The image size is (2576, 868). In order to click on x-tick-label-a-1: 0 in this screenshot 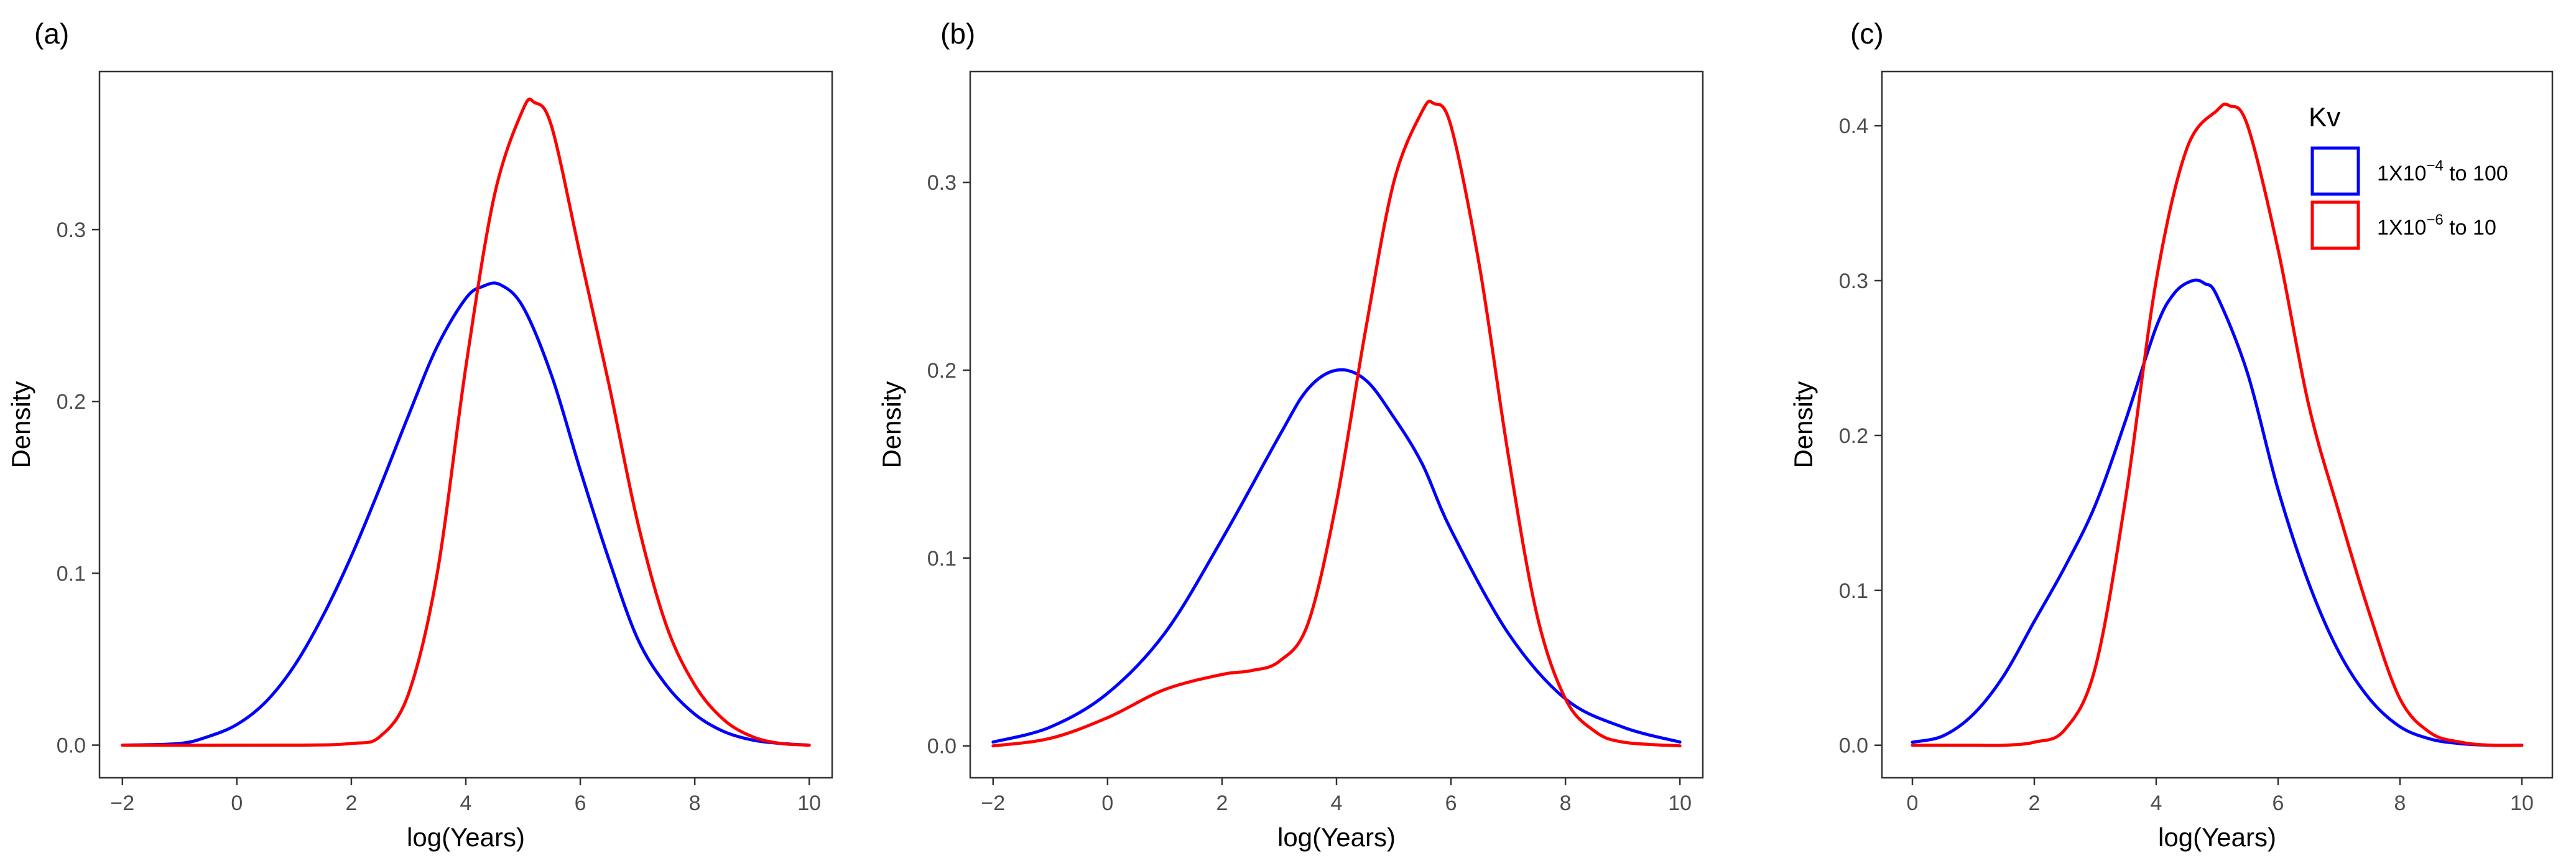, I will do `click(237, 803)`.